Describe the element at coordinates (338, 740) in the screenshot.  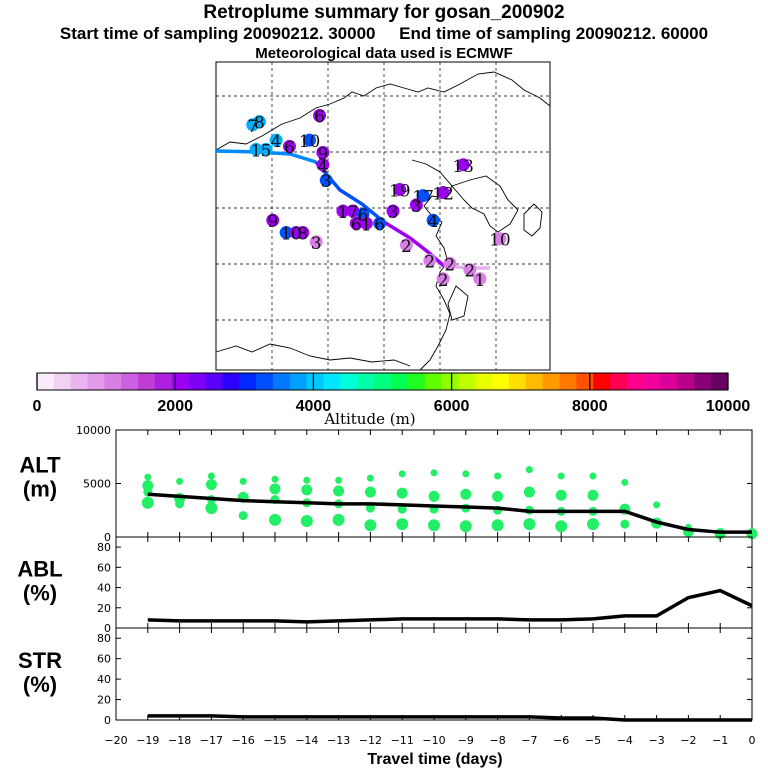
I see `x-tick-label: −13` at that location.